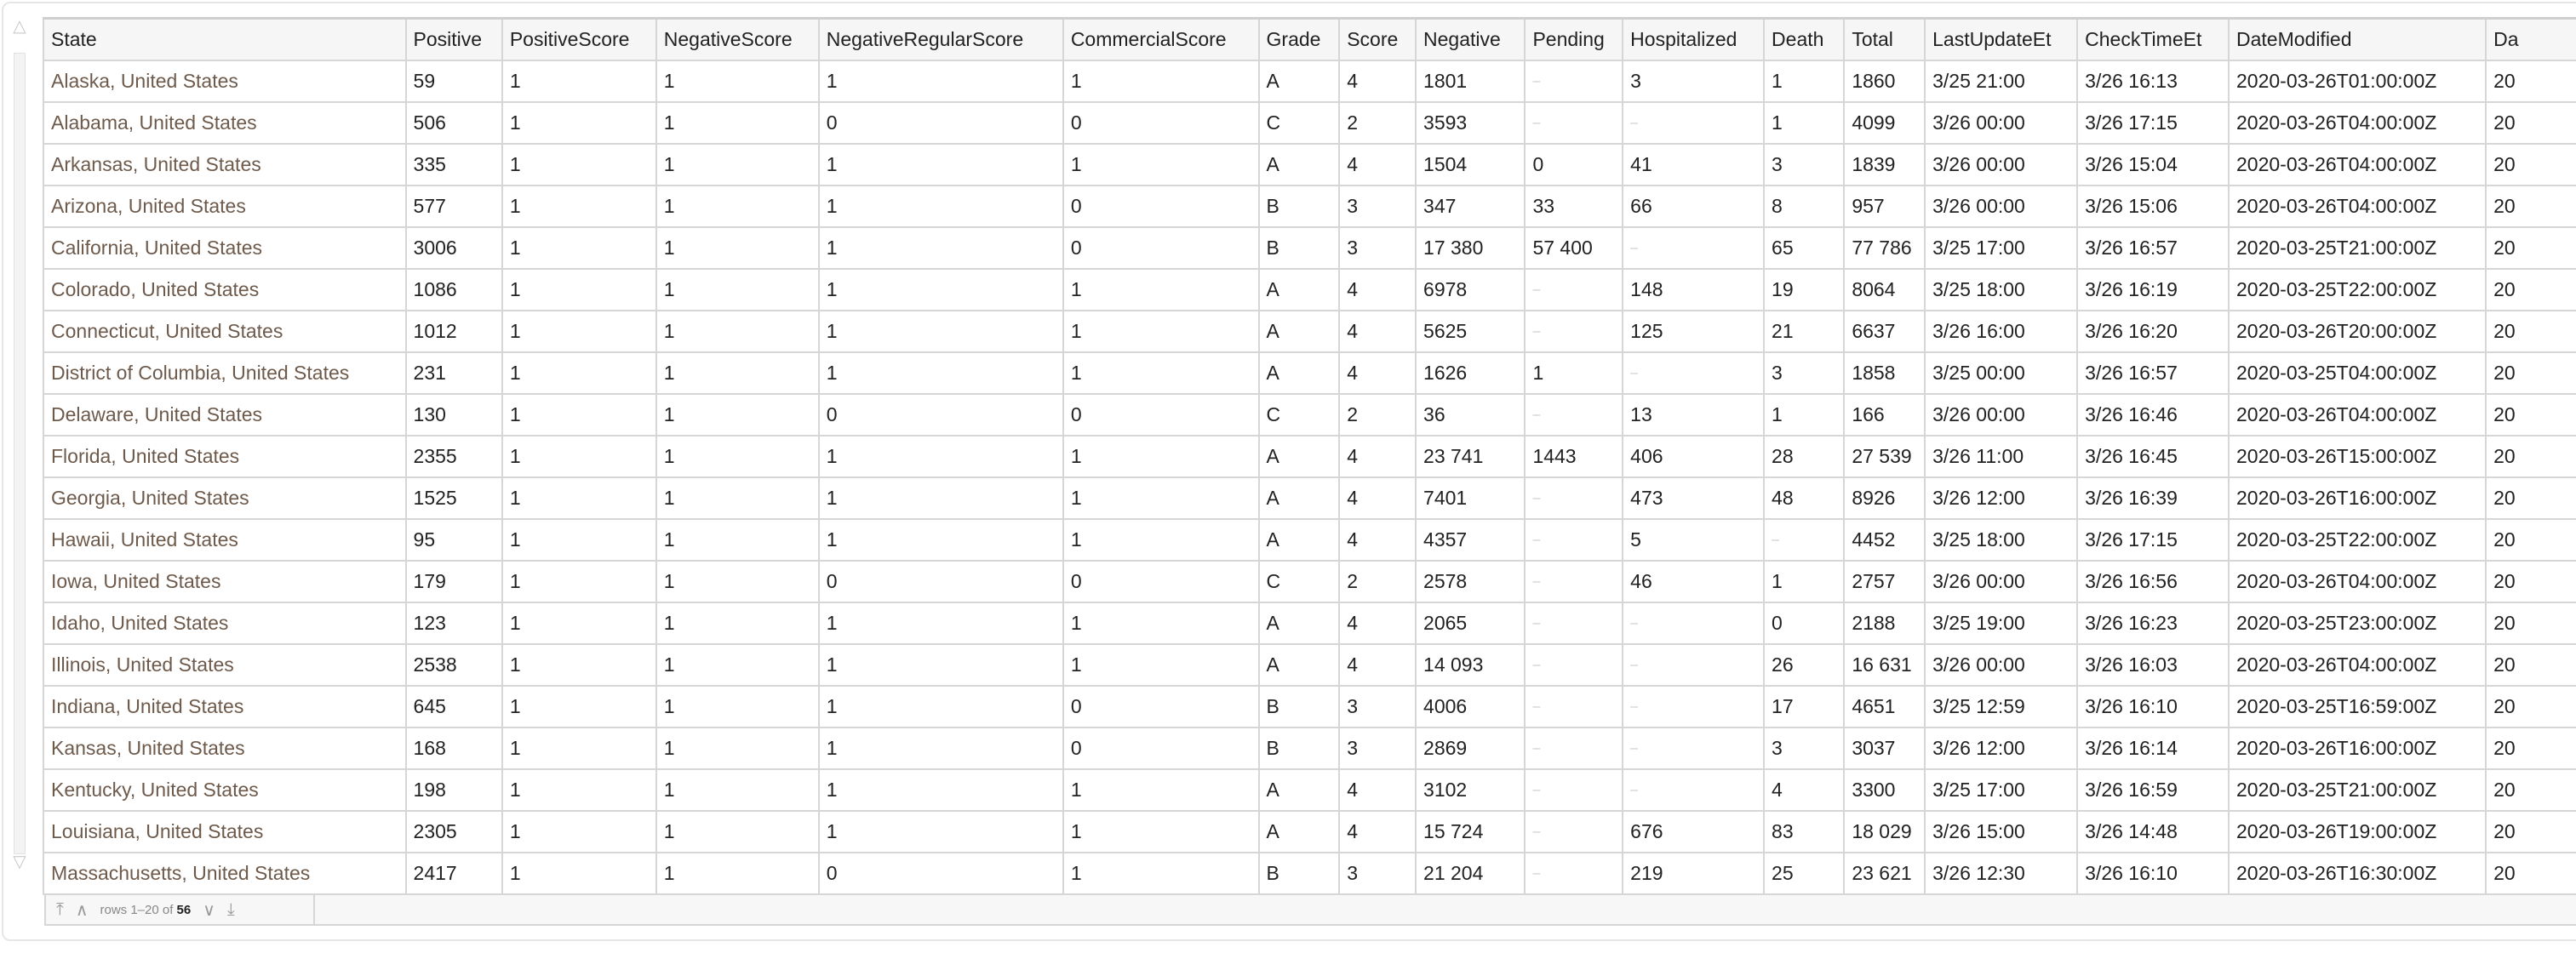 Image resolution: width=2576 pixels, height=970 pixels. Describe the element at coordinates (1884, 706) in the screenshot. I see `cell-total: 4651` at that location.